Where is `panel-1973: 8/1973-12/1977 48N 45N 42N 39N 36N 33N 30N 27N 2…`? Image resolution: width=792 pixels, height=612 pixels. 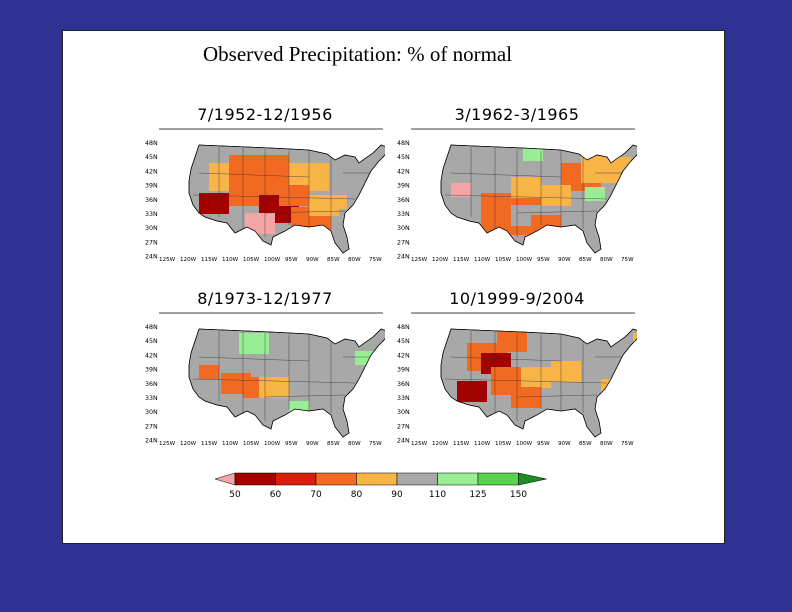
panel-1973: 8/1973-12/1977 48N 45N 42N 39N 36N 33N 30N 27N 2… is located at coordinates (265, 372).